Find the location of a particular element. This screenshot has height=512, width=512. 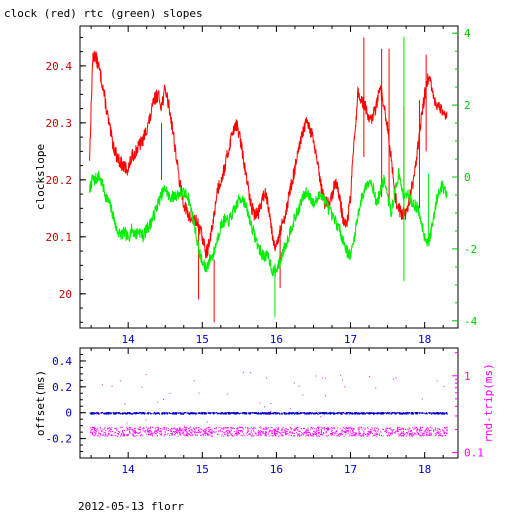

bottom-right-axis: 0.11 is located at coordinates (468, 406).